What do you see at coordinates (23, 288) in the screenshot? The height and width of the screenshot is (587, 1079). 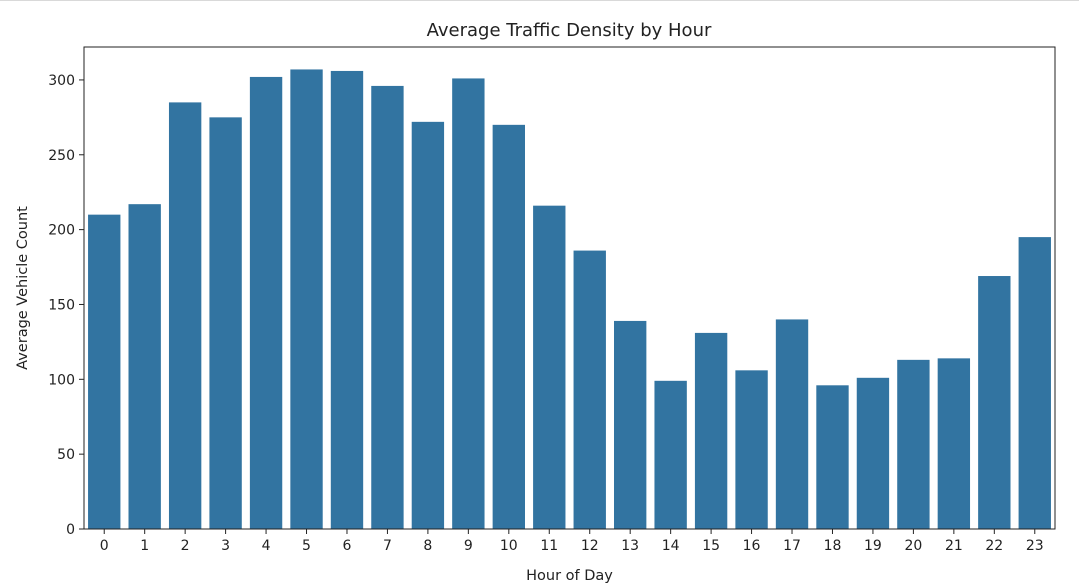 I see `y-axis-label: Average Vehicle Count` at bounding box center [23, 288].